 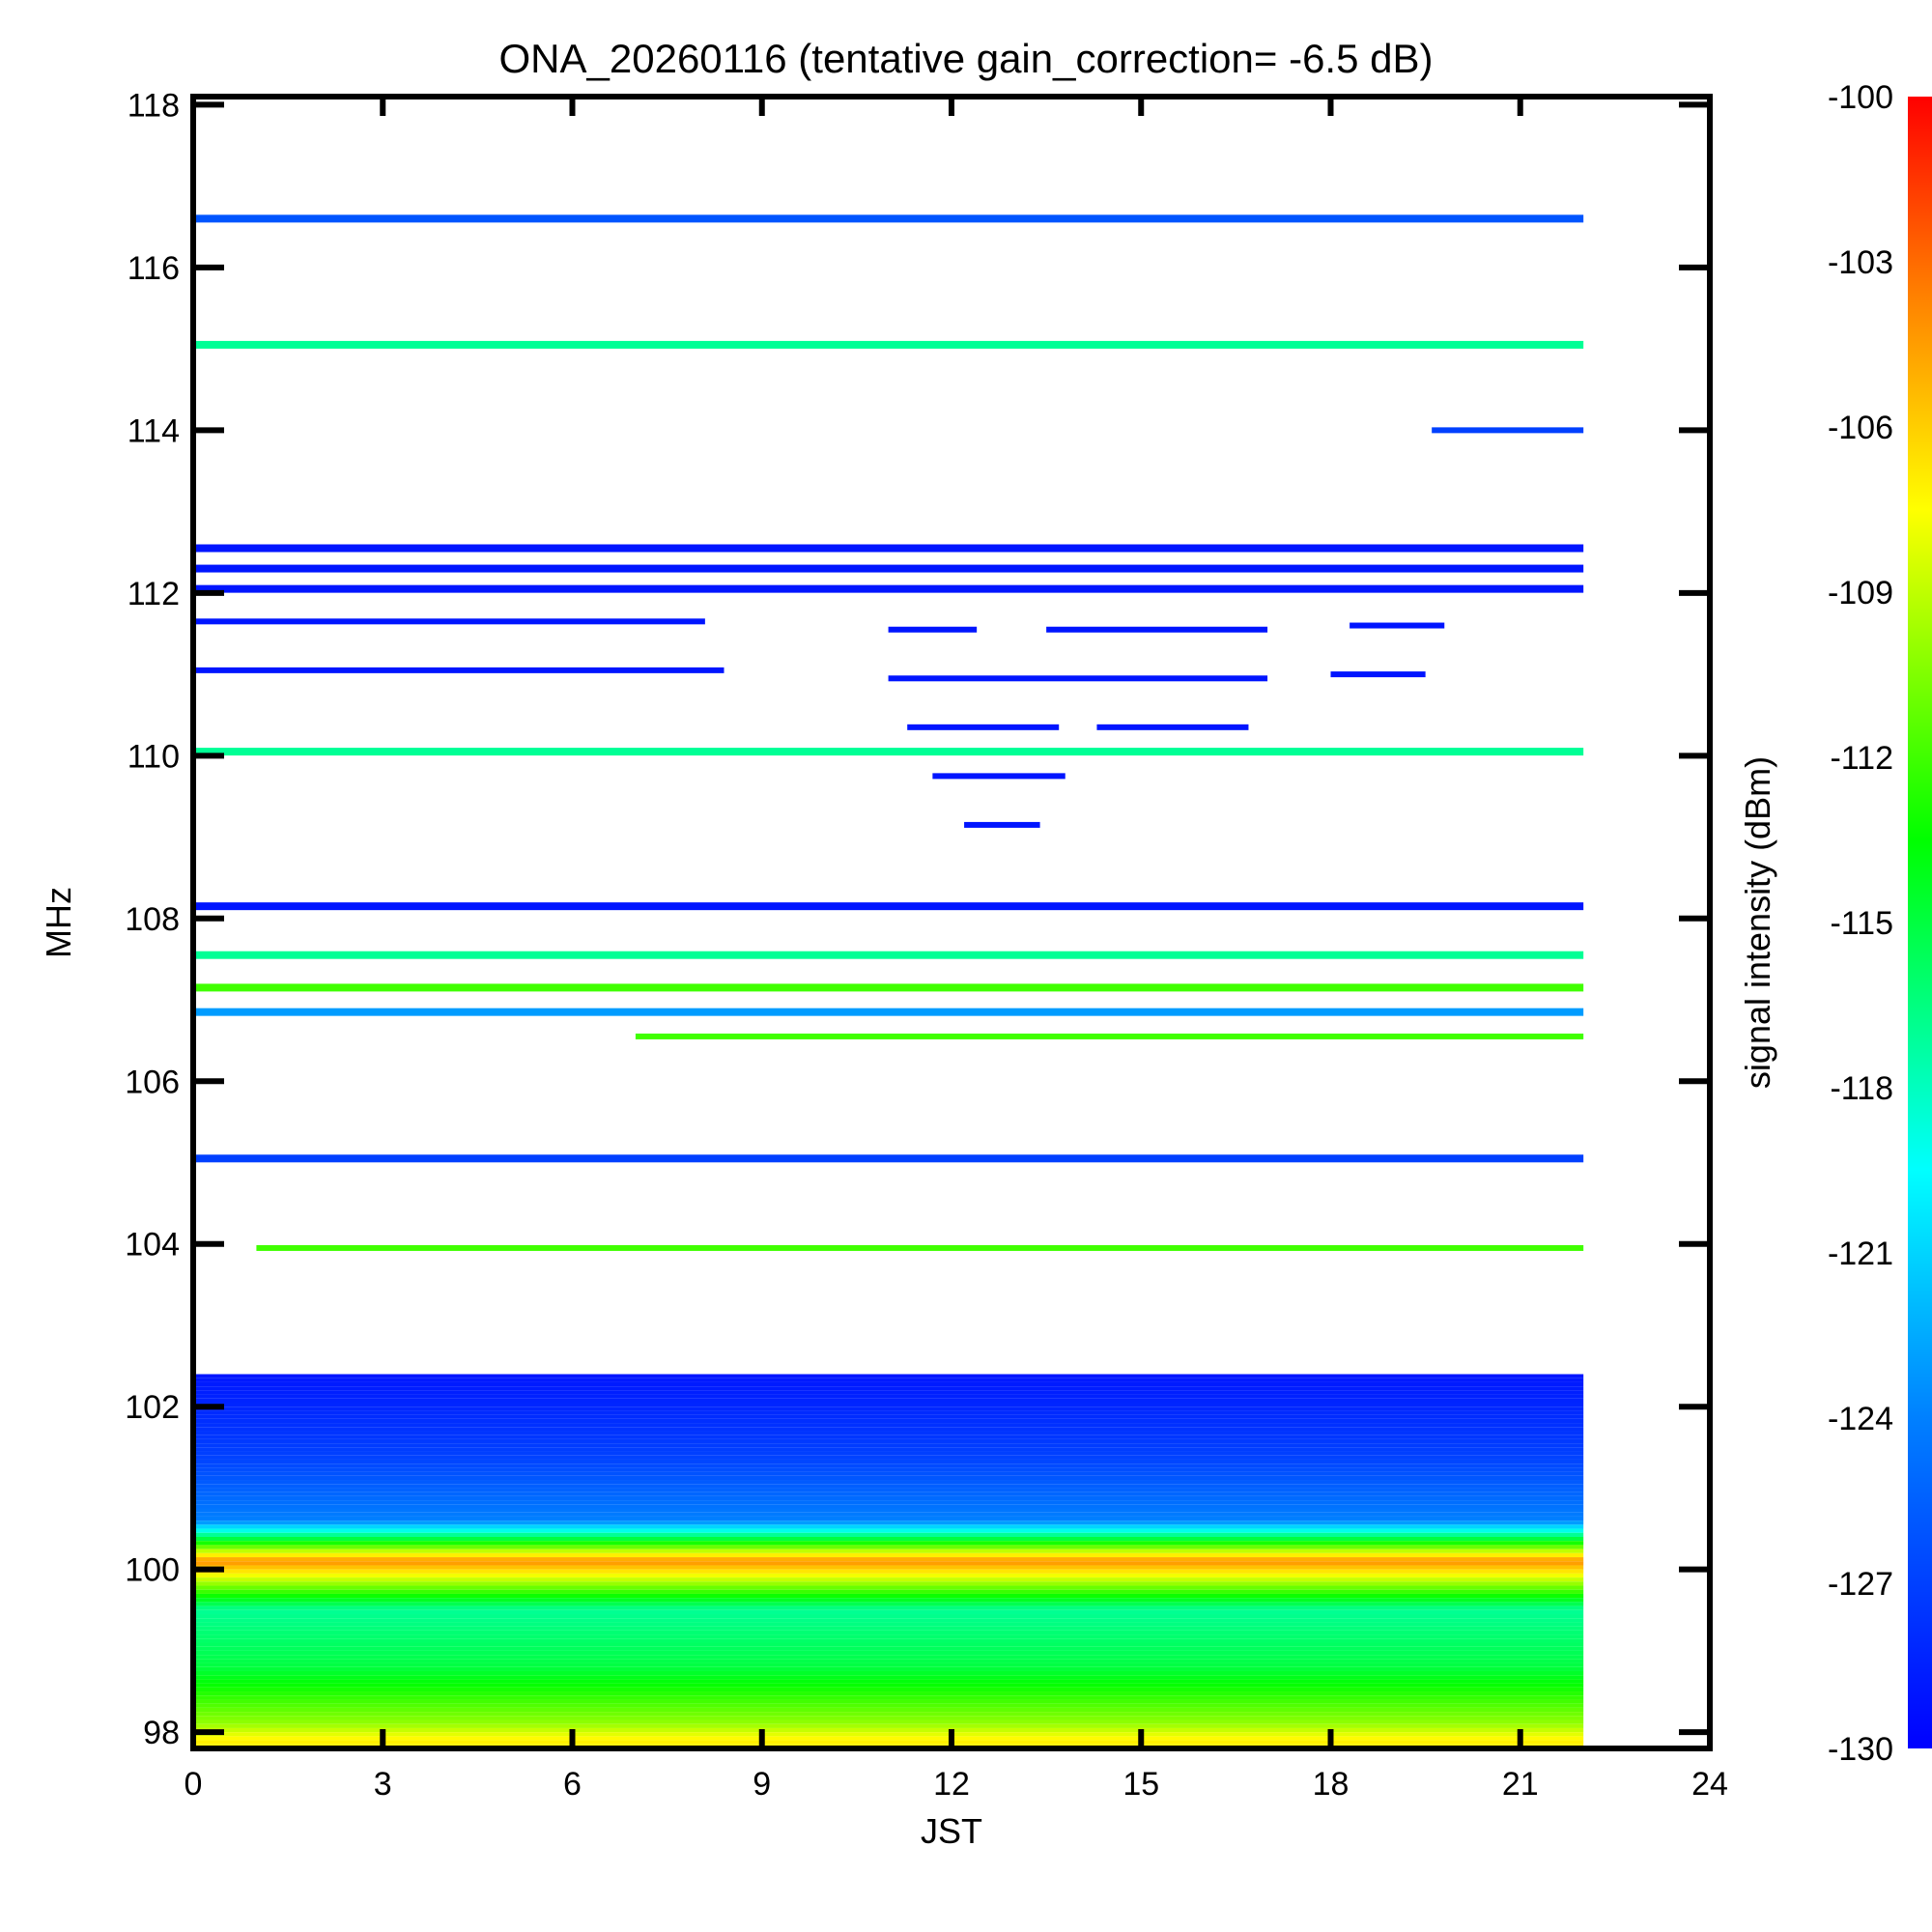 What do you see at coordinates (152, 1245) in the screenshot?
I see `y-tick-label: 104` at bounding box center [152, 1245].